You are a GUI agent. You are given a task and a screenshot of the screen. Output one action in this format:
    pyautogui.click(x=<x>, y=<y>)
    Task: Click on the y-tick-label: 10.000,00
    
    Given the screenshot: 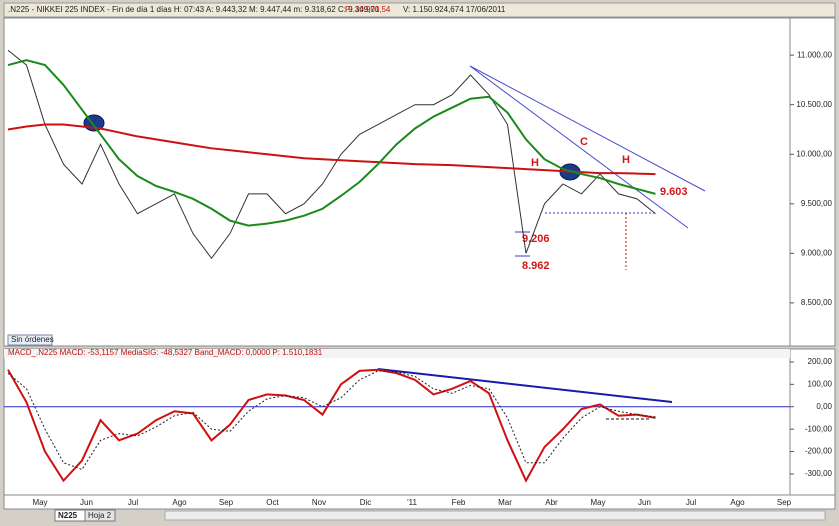 What is the action you would take?
    pyautogui.click(x=814, y=153)
    